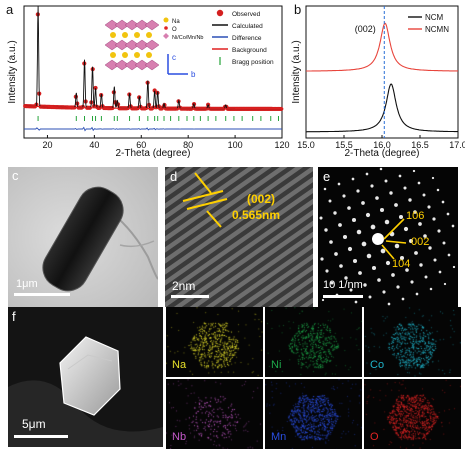  What do you see at coordinates (306, 145) in the screenshot?
I see `x-tick-label: 15.0` at bounding box center [306, 145].